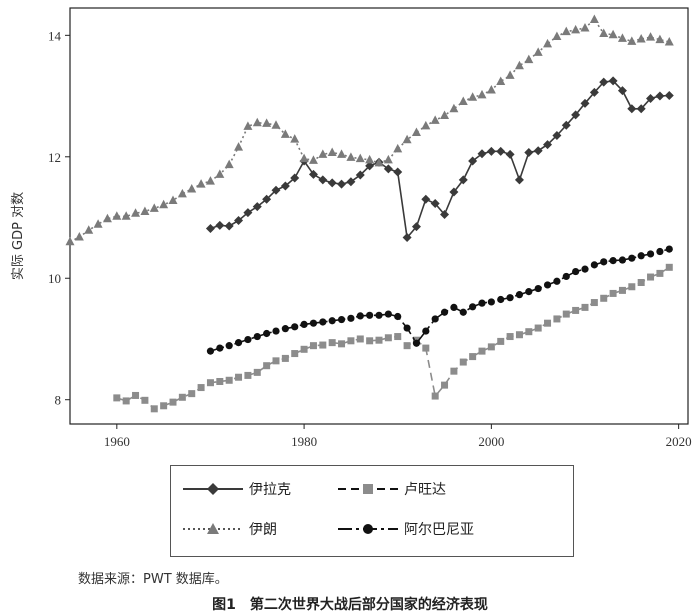 This screenshot has width=700, height=616. Describe the element at coordinates (58, 400) in the screenshot. I see `y-tick-label: 8` at that location.